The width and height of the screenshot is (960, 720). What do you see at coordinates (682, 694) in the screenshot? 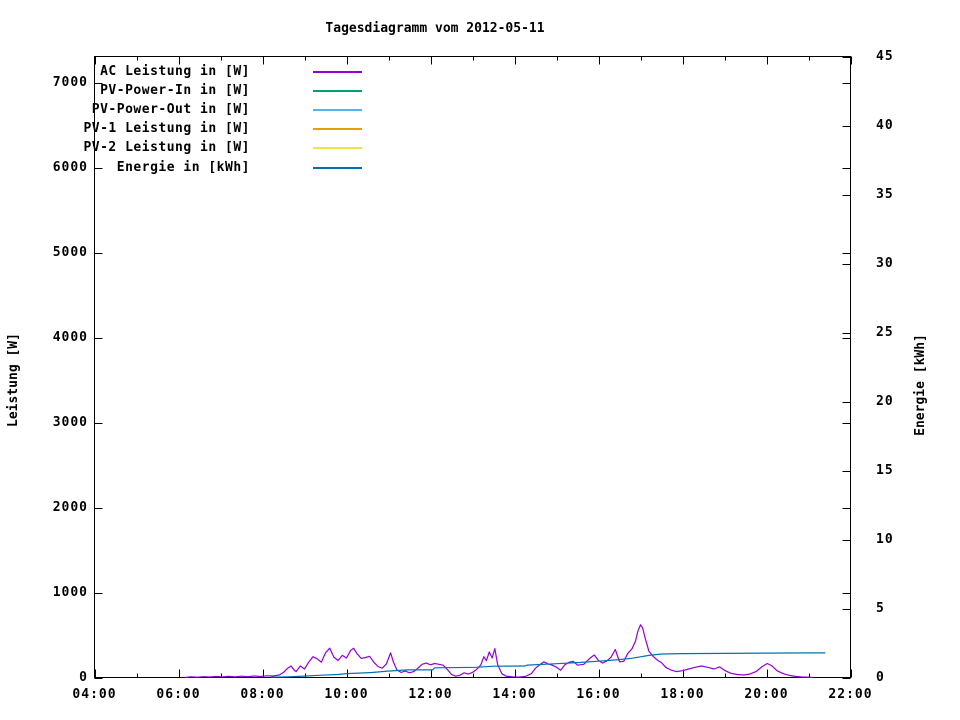
I see `x-tick-label: 18:00` at bounding box center [682, 694].